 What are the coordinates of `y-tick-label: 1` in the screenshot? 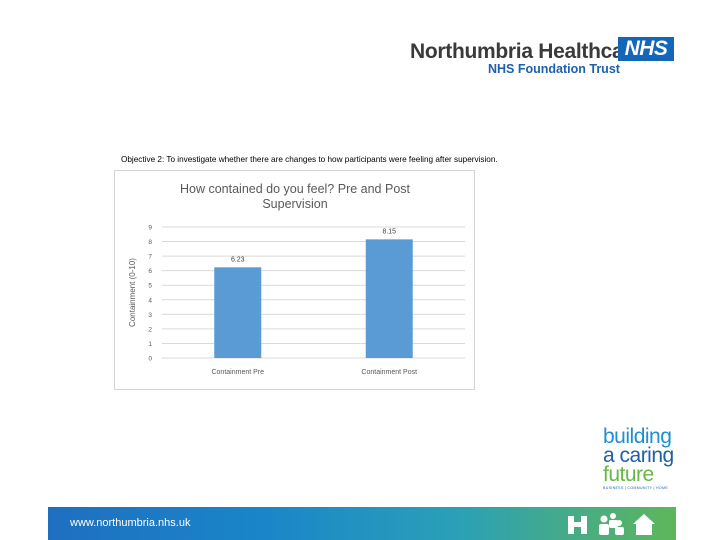 It's located at (150, 344).